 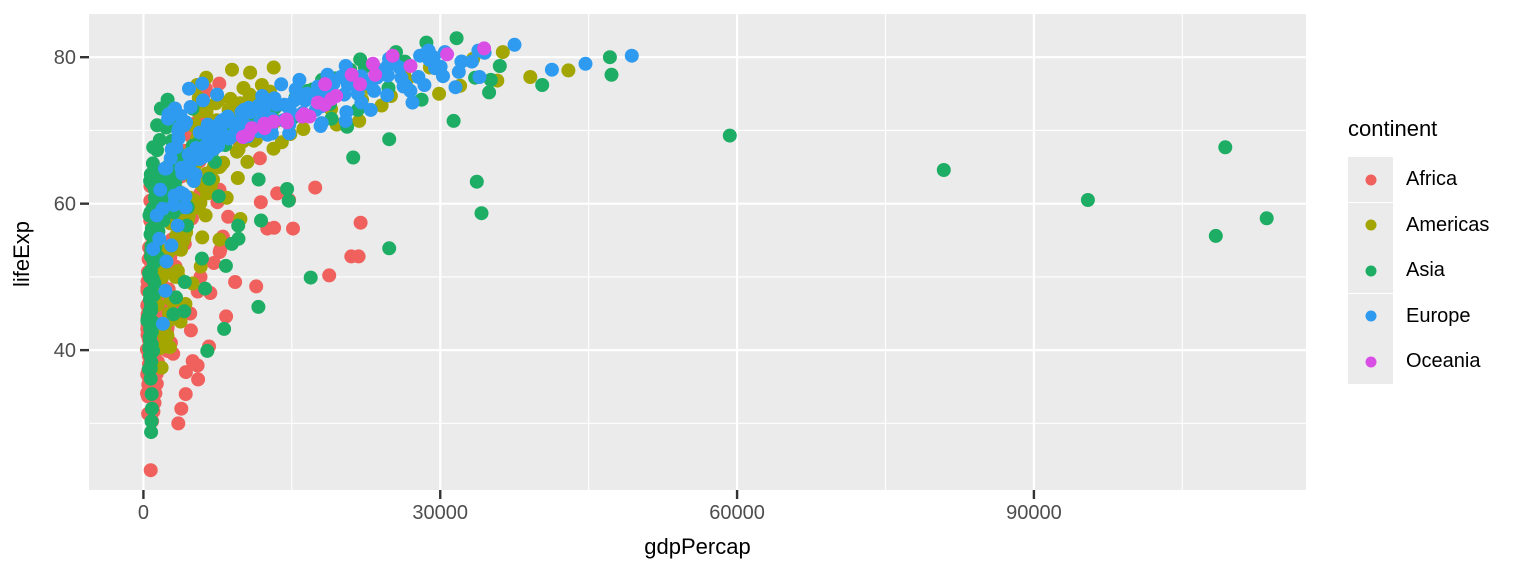 I want to click on x-tick-label: 30000, so click(x=440, y=513).